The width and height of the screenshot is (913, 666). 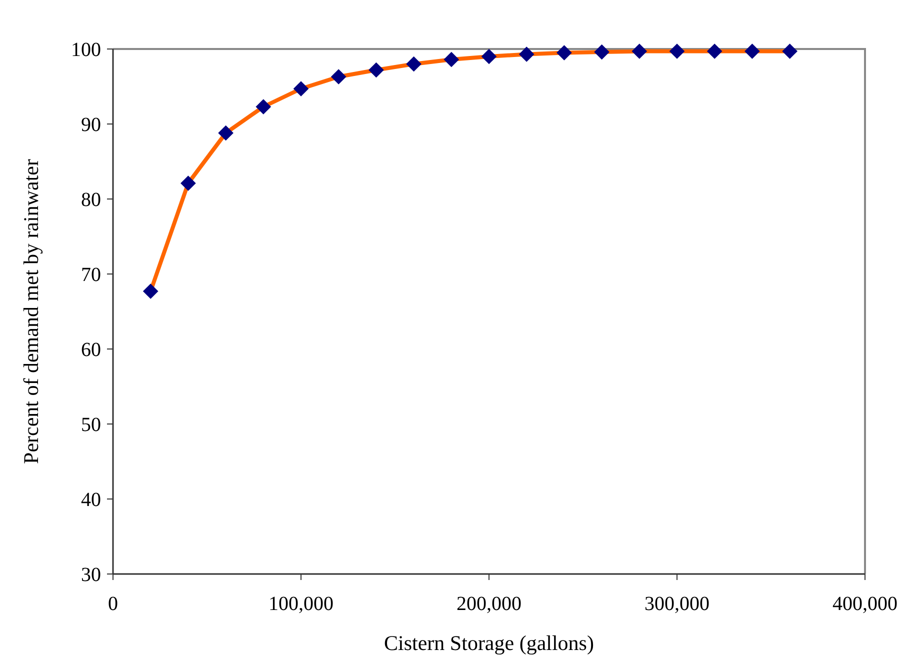 What do you see at coordinates (91, 575) in the screenshot?
I see `y-tick-label: 30` at bounding box center [91, 575].